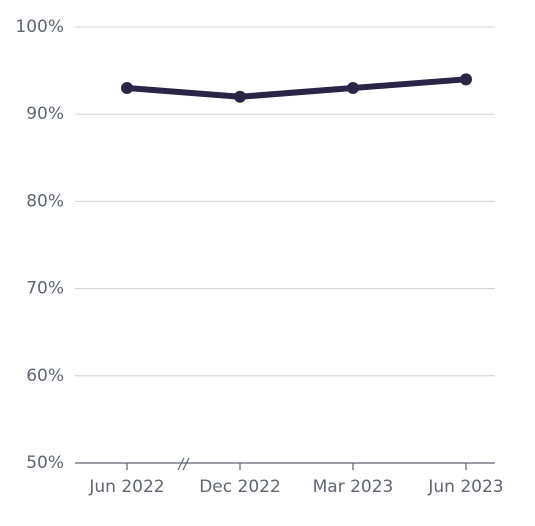 This screenshot has height=526, width=535. I want to click on x-tick-label: Mar 2023, so click(353, 487).